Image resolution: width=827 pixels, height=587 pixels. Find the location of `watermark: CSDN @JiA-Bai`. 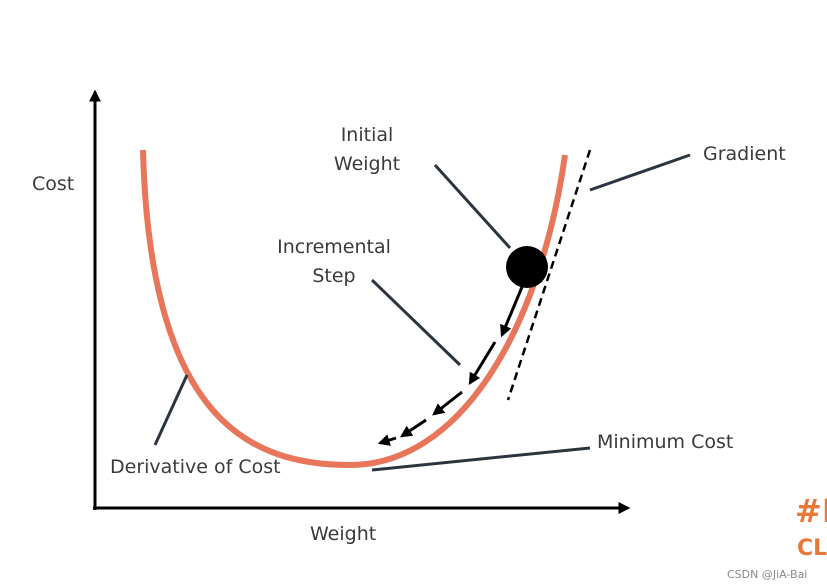

watermark: CSDN @JiA-Bai is located at coordinates (767, 574).